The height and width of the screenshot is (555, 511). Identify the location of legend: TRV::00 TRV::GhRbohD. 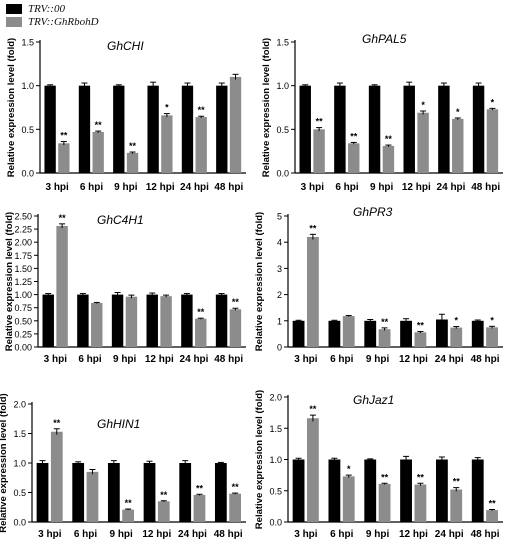
(52, 15).